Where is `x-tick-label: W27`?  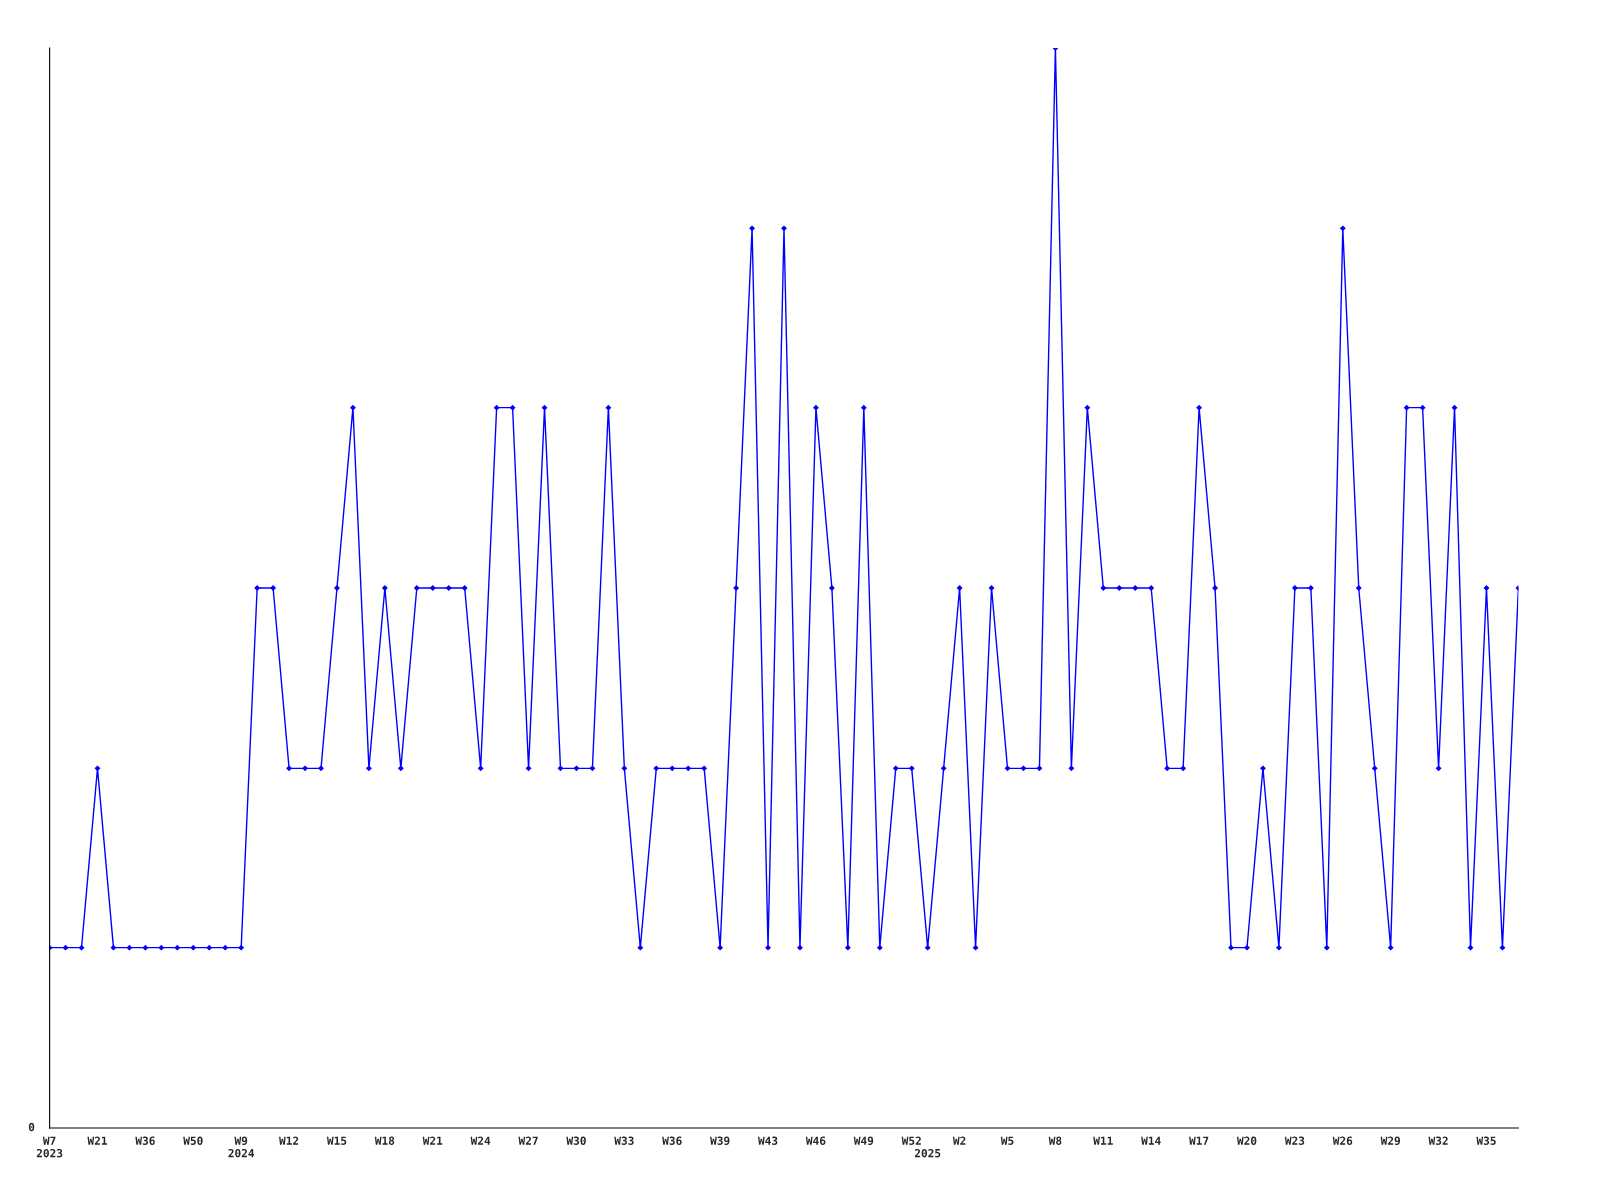 x-tick-label: W27 is located at coordinates (528, 1140).